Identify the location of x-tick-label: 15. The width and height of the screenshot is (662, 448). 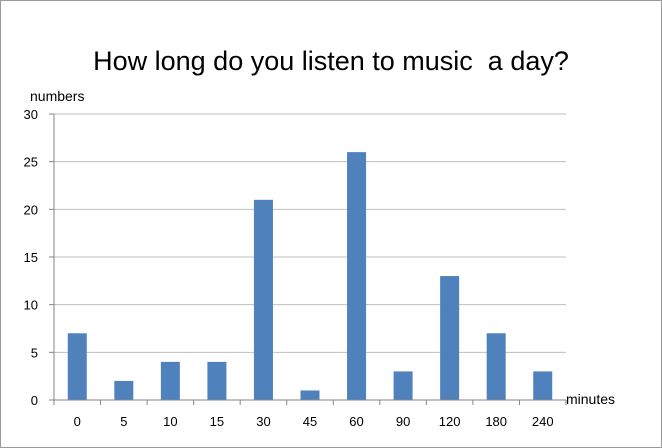
(217, 421).